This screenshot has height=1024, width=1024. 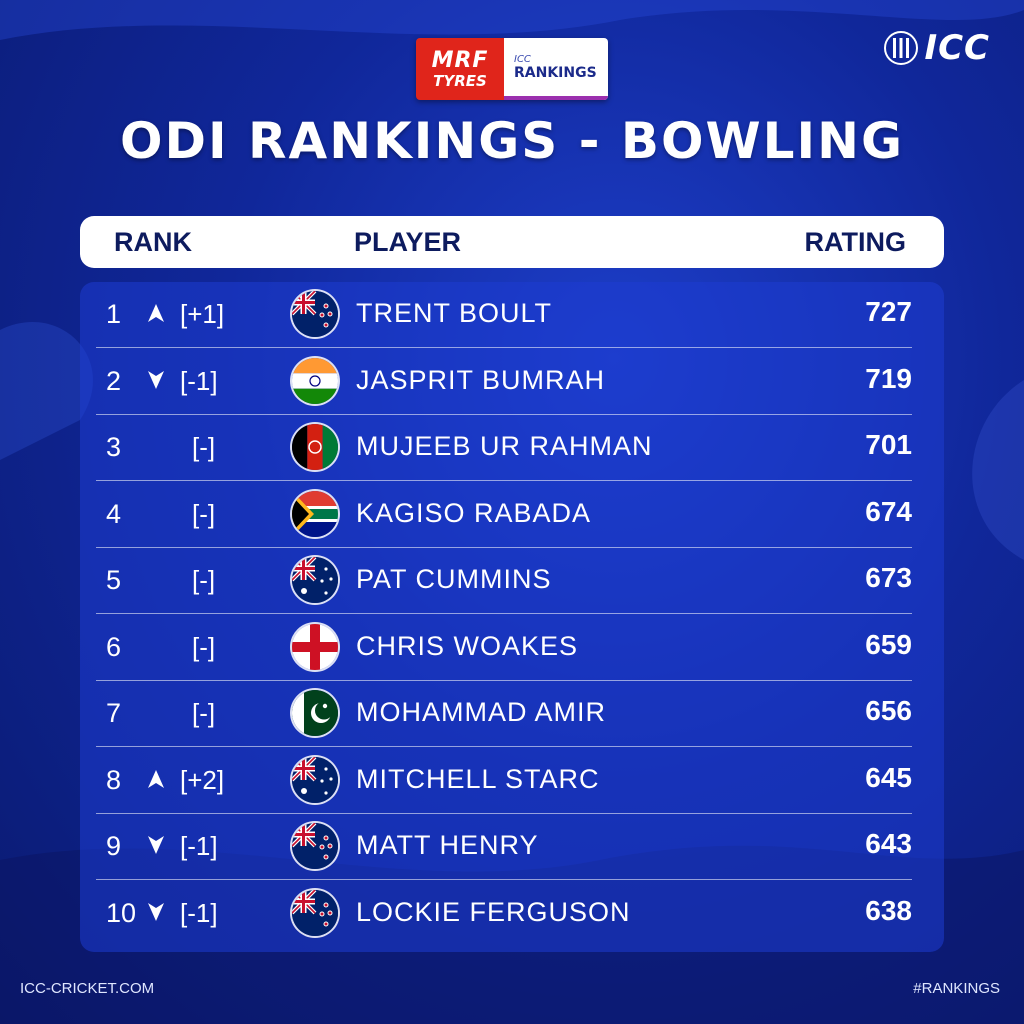 I want to click on player-name: MOHAMMAD AMIR, so click(x=481, y=712).